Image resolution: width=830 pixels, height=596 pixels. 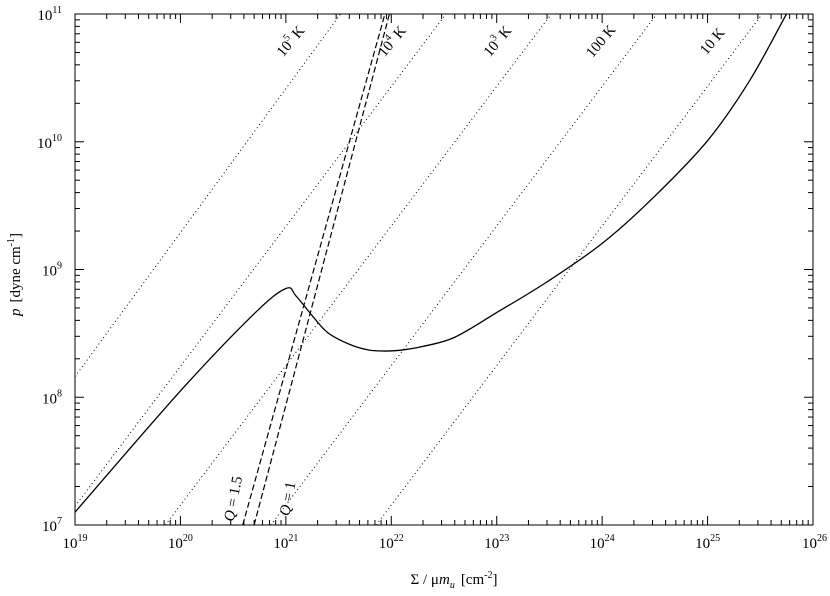 I want to click on y-tick-label: 10⁸, so click(x=52, y=397).